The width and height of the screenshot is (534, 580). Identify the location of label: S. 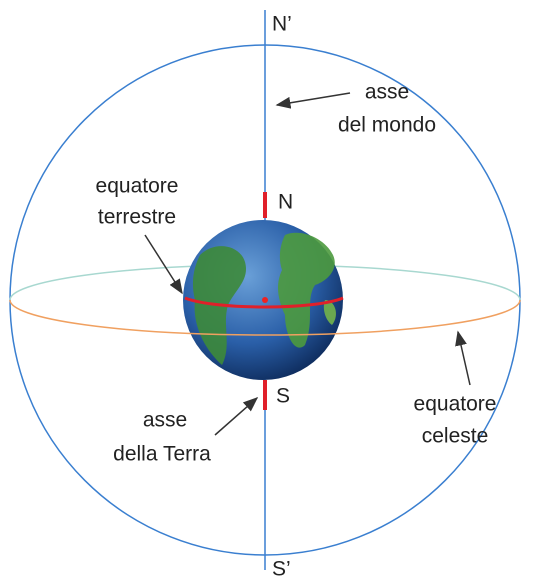
(283, 396).